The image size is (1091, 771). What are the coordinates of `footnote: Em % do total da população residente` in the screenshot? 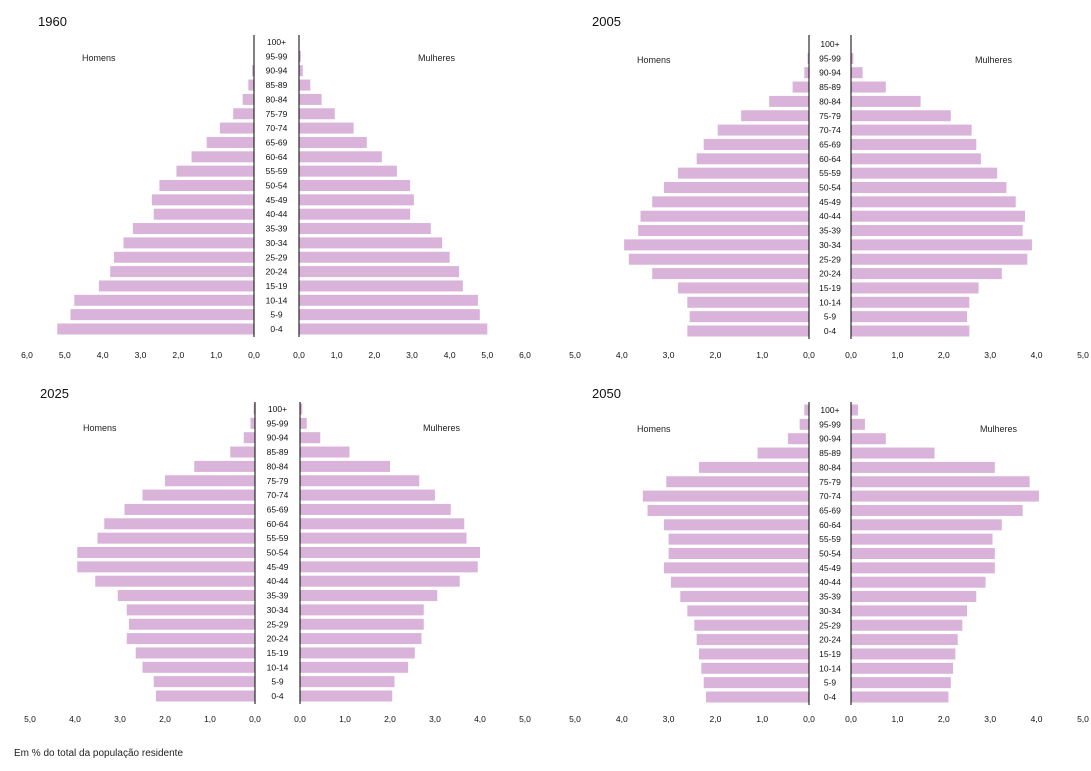 It's located at (98, 753).